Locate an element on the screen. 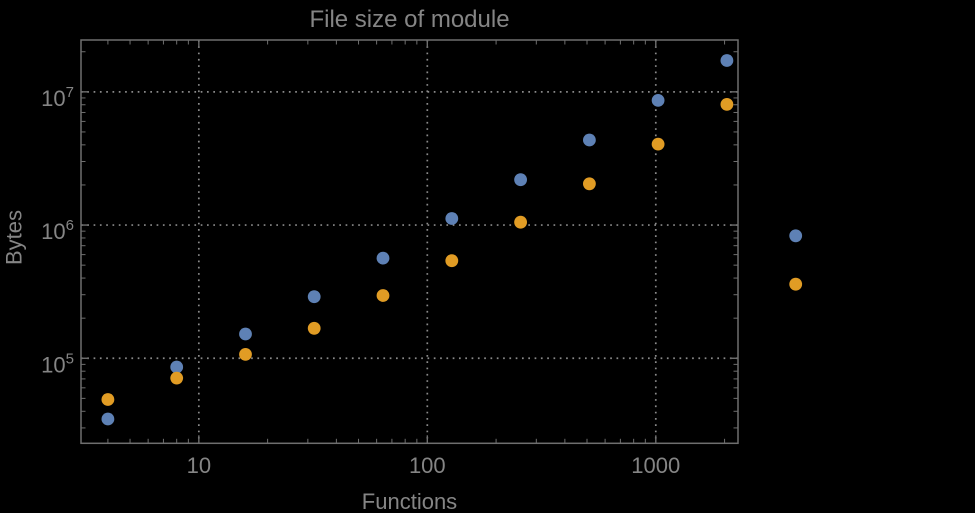 The height and width of the screenshot is (513, 975). x-tick-label: 100 is located at coordinates (427, 465).